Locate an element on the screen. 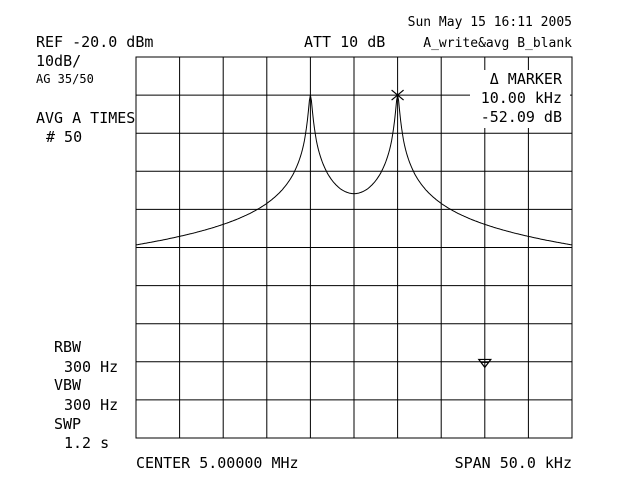 The height and width of the screenshot is (480, 640). rbw-value: 300 Hz is located at coordinates (91, 367).